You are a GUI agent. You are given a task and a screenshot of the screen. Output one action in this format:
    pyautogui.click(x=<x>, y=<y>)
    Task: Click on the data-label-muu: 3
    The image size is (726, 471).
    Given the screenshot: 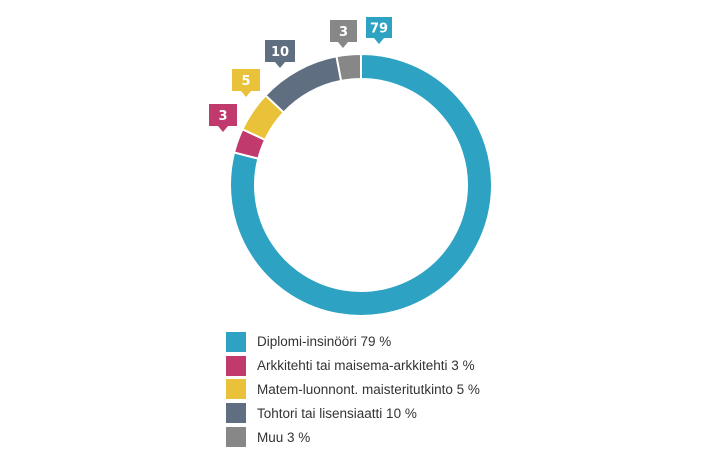 What is the action you would take?
    pyautogui.click(x=343, y=34)
    